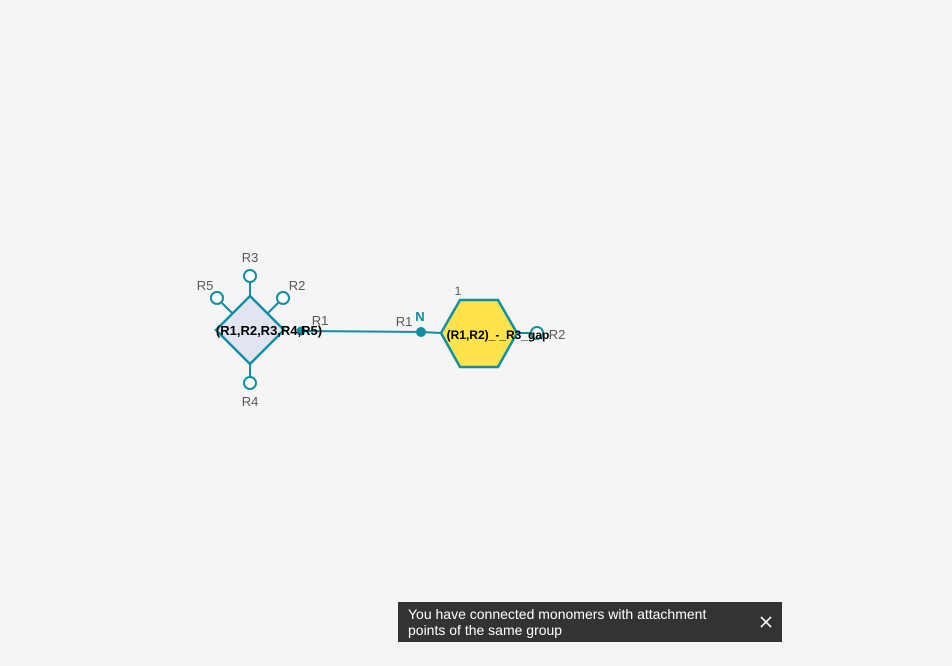 Image resolution: width=952 pixels, height=666 pixels. I want to click on ap-dot-r1, so click(301, 331).